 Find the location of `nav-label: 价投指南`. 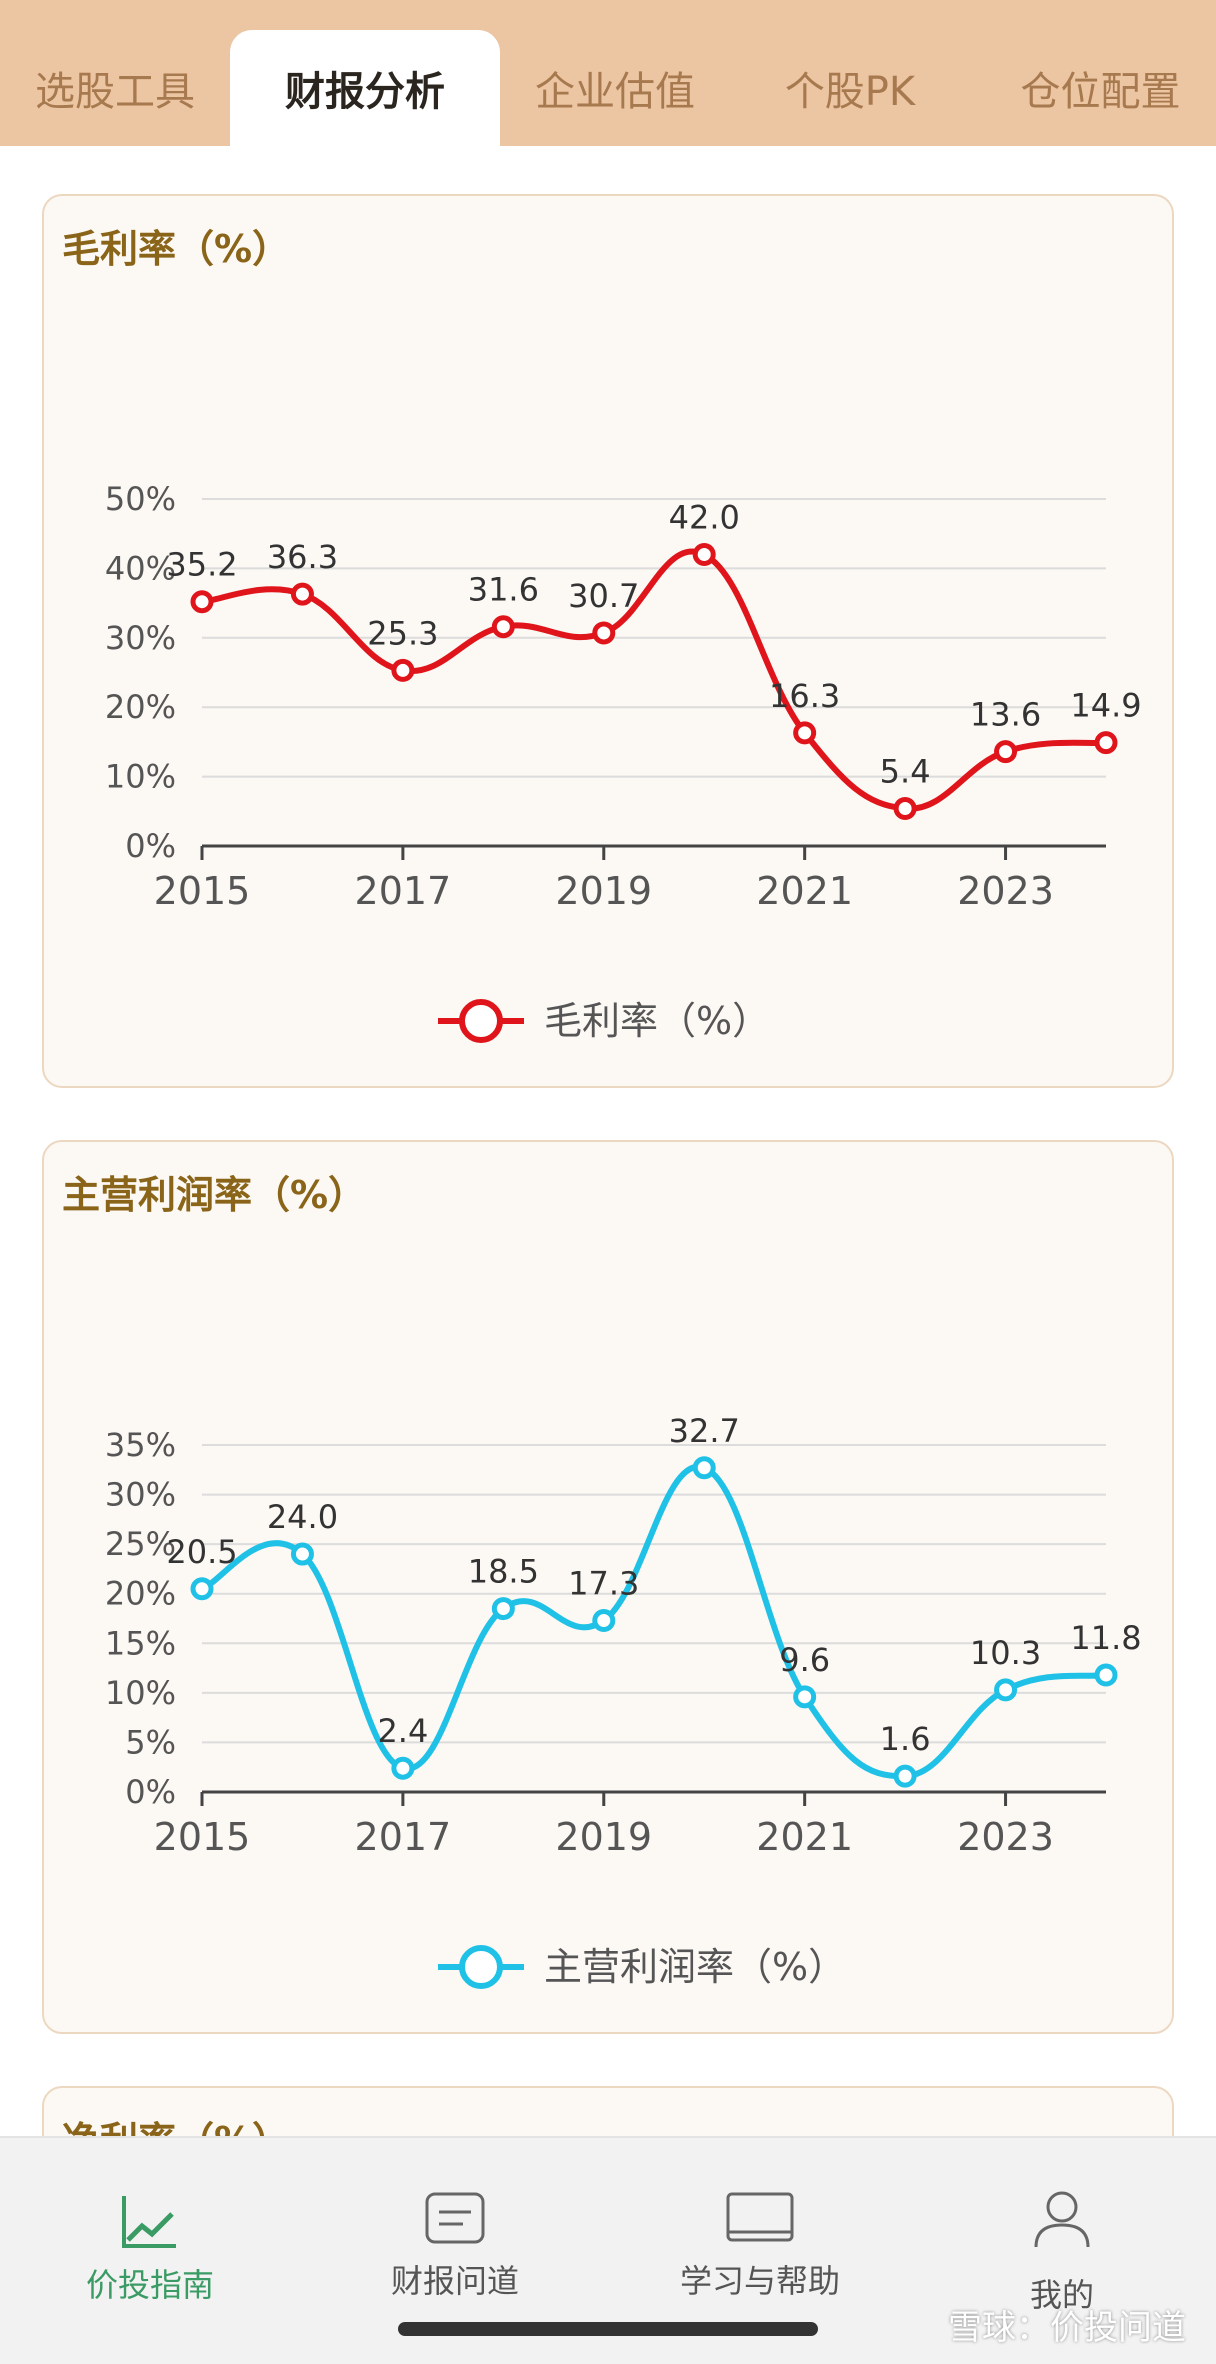

nav-label: 价投指南 is located at coordinates (149, 2285).